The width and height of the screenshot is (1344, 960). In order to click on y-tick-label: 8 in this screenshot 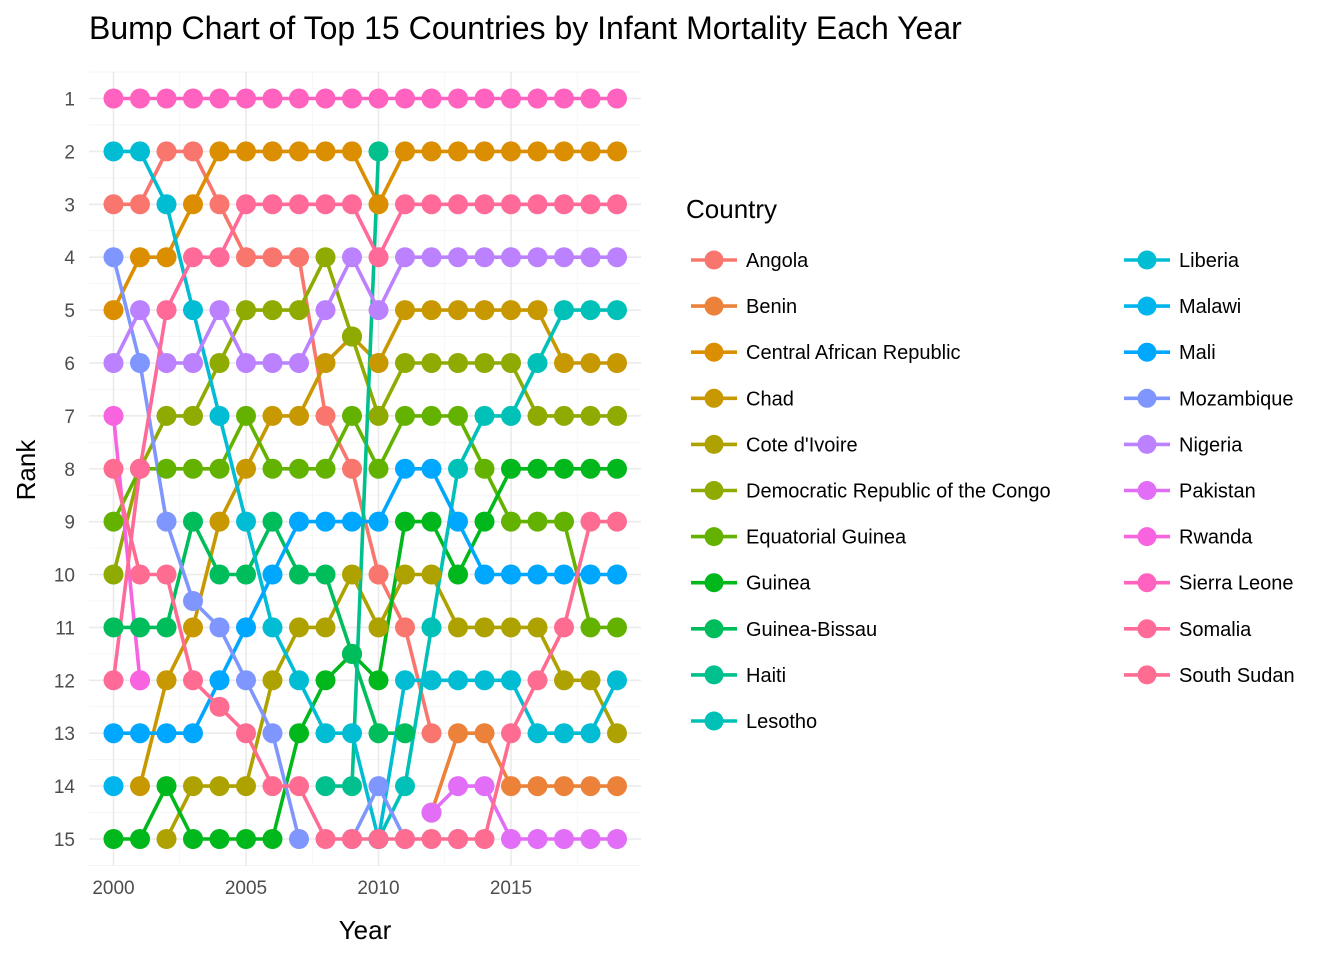, I will do `click(69, 470)`.